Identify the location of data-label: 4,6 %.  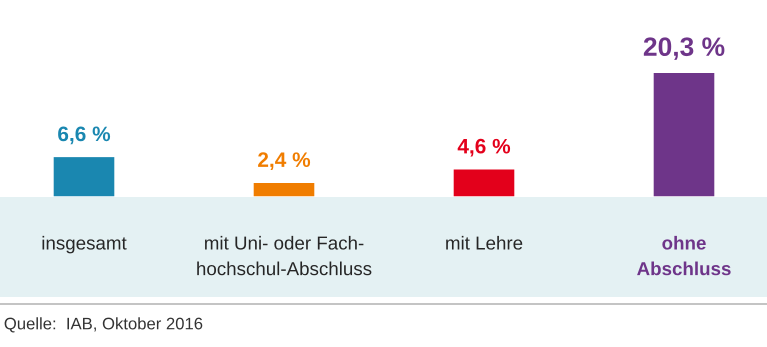
(484, 147).